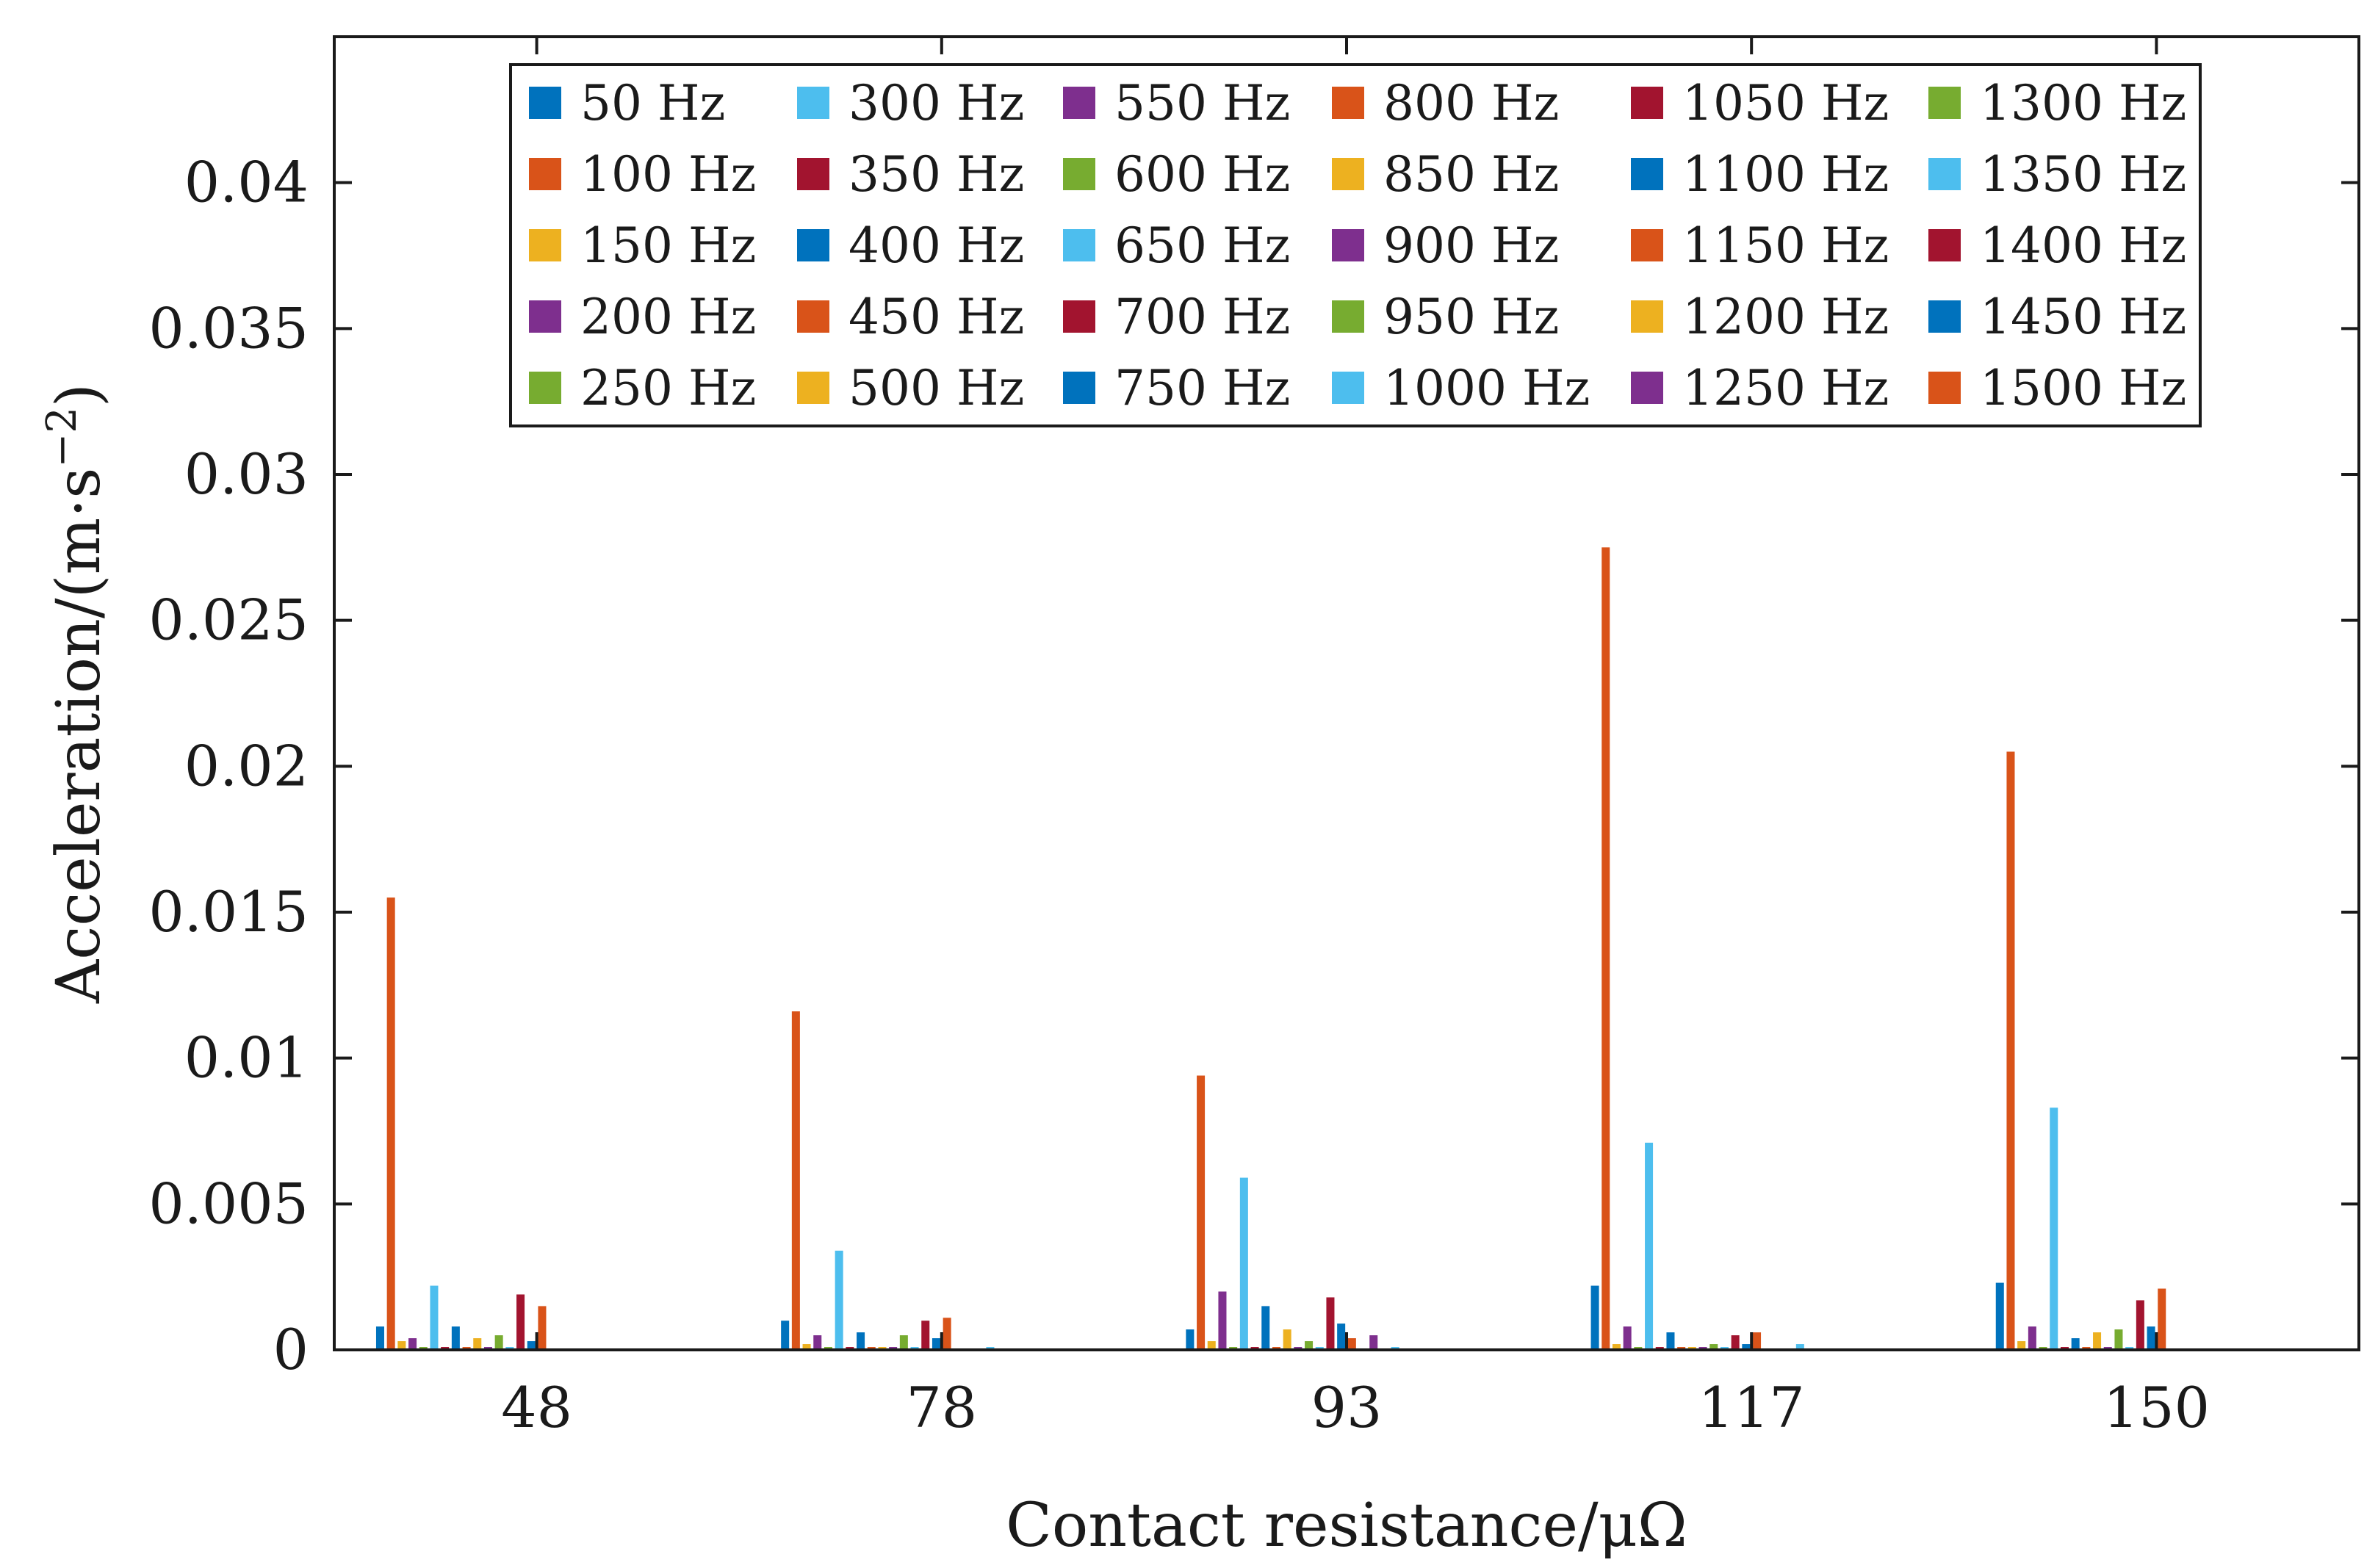 Image resolution: width=2378 pixels, height=1568 pixels. What do you see at coordinates (2156, 1407) in the screenshot?
I see `x-tick-label: 150` at bounding box center [2156, 1407].